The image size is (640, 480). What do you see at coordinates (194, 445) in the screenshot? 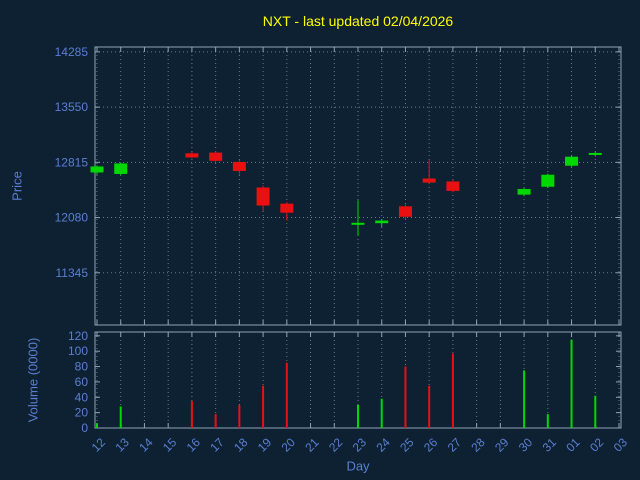
I see `day-tick-label: 16` at bounding box center [194, 445].